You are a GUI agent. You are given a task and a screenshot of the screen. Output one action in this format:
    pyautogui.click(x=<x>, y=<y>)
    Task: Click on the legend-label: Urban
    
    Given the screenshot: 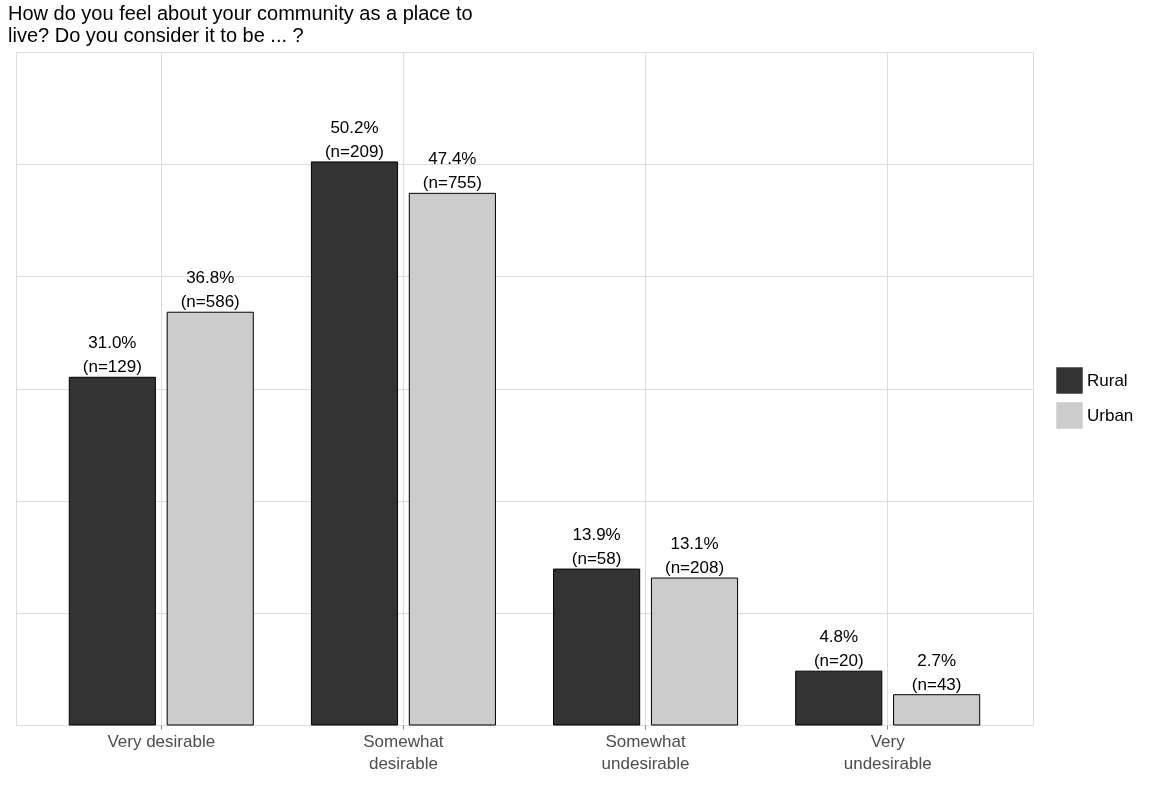 What is the action you would take?
    pyautogui.click(x=1110, y=415)
    